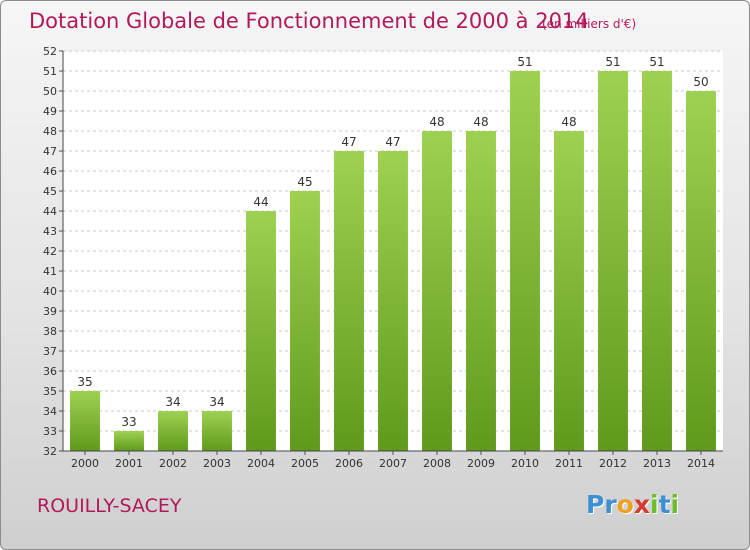  I want to click on chart-subtitle: (en milliers d'€), so click(589, 24).